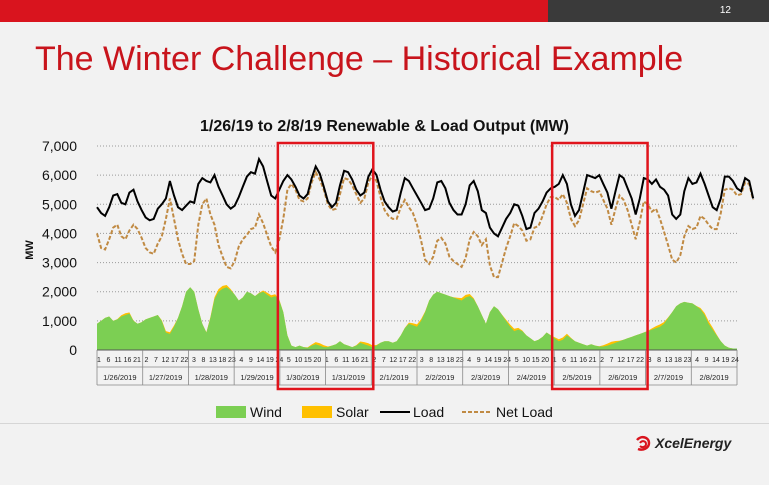 The width and height of the screenshot is (769, 485). I want to click on y-tick-label: 1,000, so click(59, 321).